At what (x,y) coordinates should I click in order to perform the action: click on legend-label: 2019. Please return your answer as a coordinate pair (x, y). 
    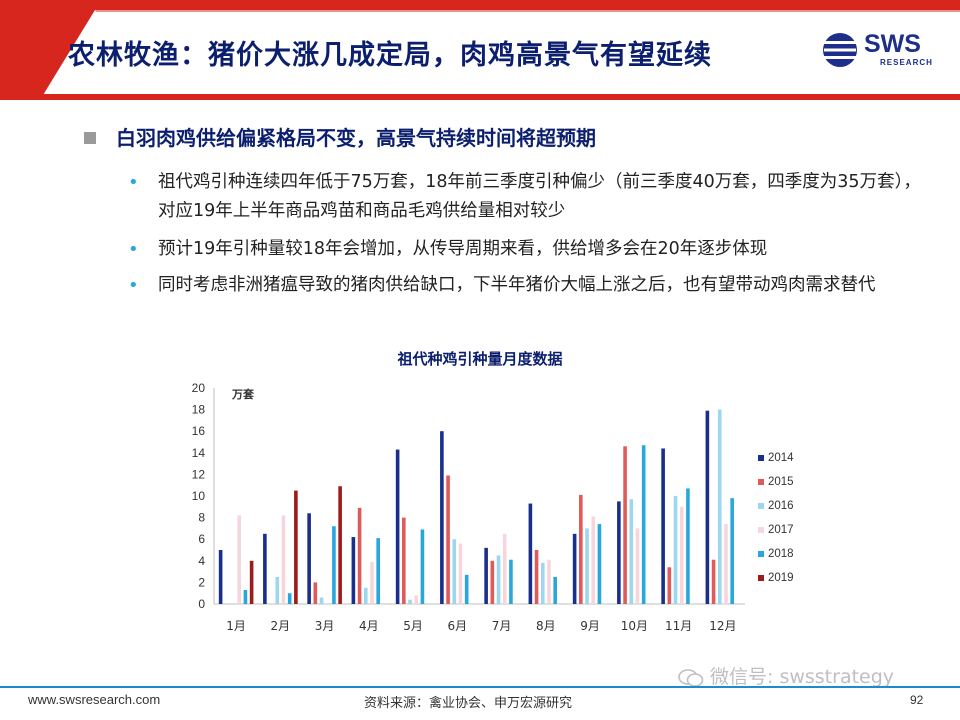
    Looking at the image, I should click on (781, 578).